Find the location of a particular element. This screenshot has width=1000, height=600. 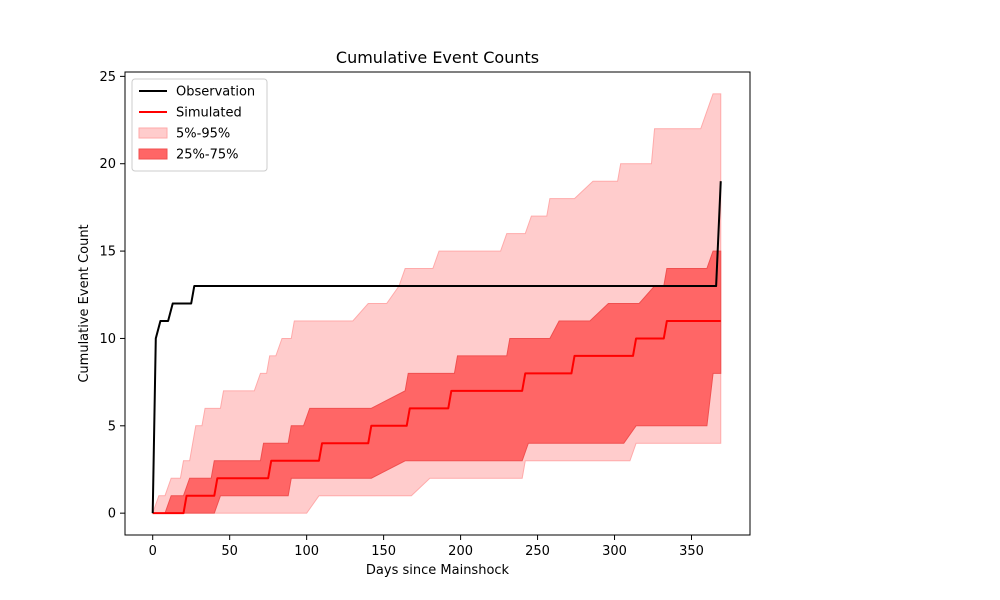

legend-label-simulated: Simulated is located at coordinates (209, 113).